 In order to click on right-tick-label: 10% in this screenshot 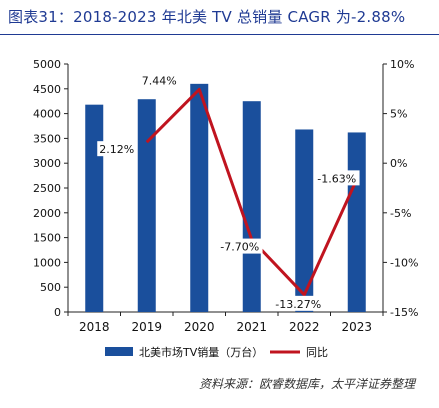, I will do `click(402, 64)`.